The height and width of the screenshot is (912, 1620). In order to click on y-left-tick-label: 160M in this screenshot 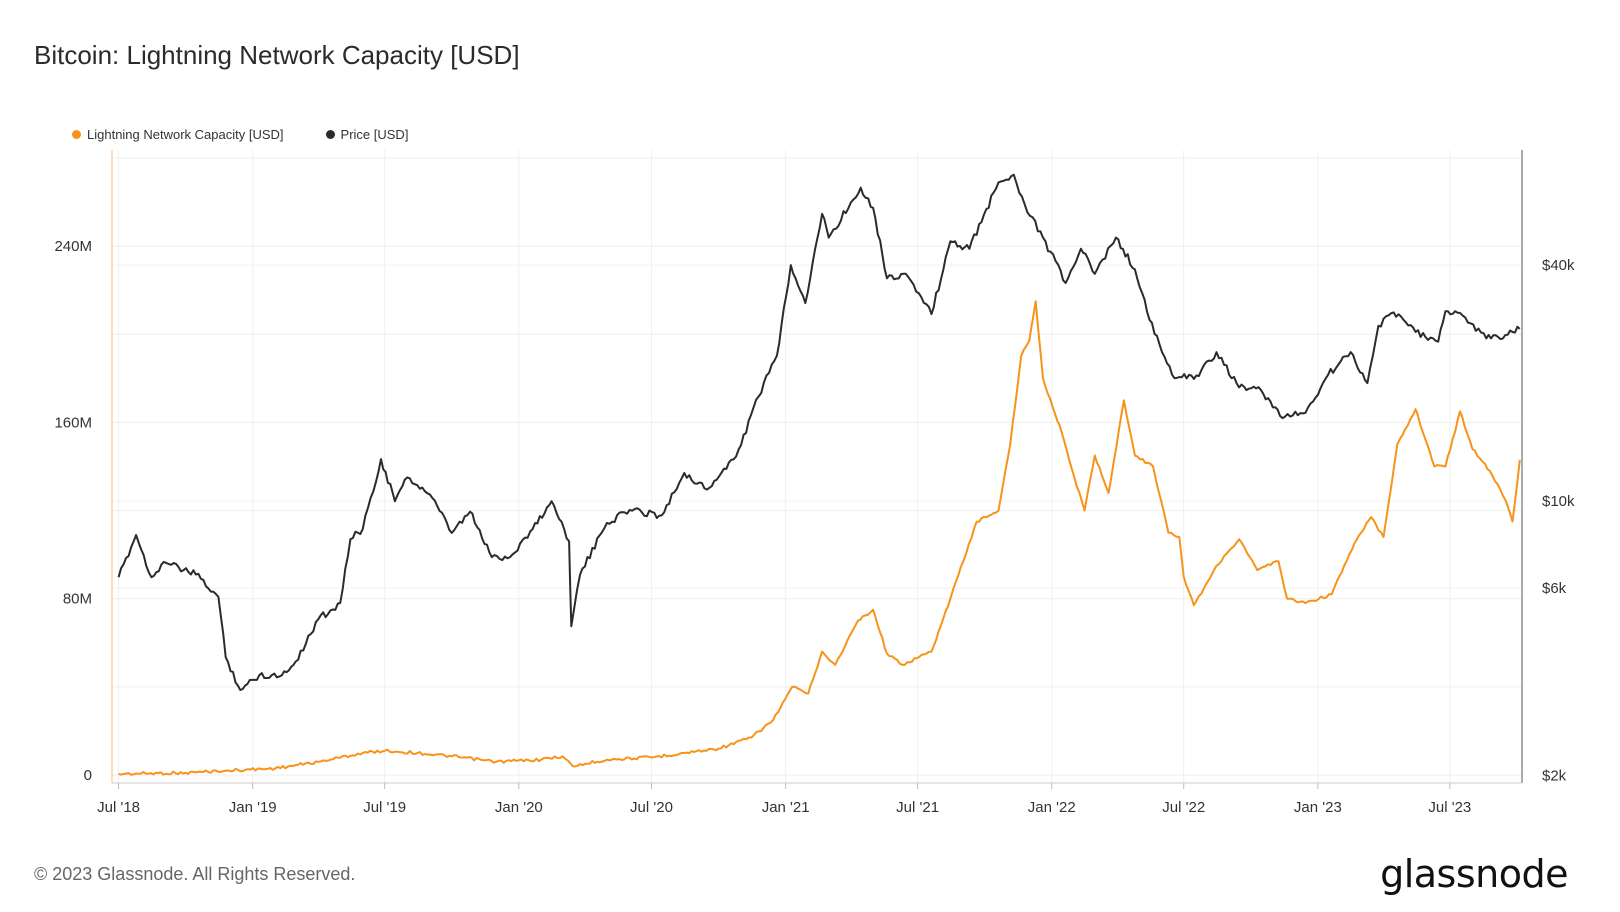, I will do `click(73, 422)`.